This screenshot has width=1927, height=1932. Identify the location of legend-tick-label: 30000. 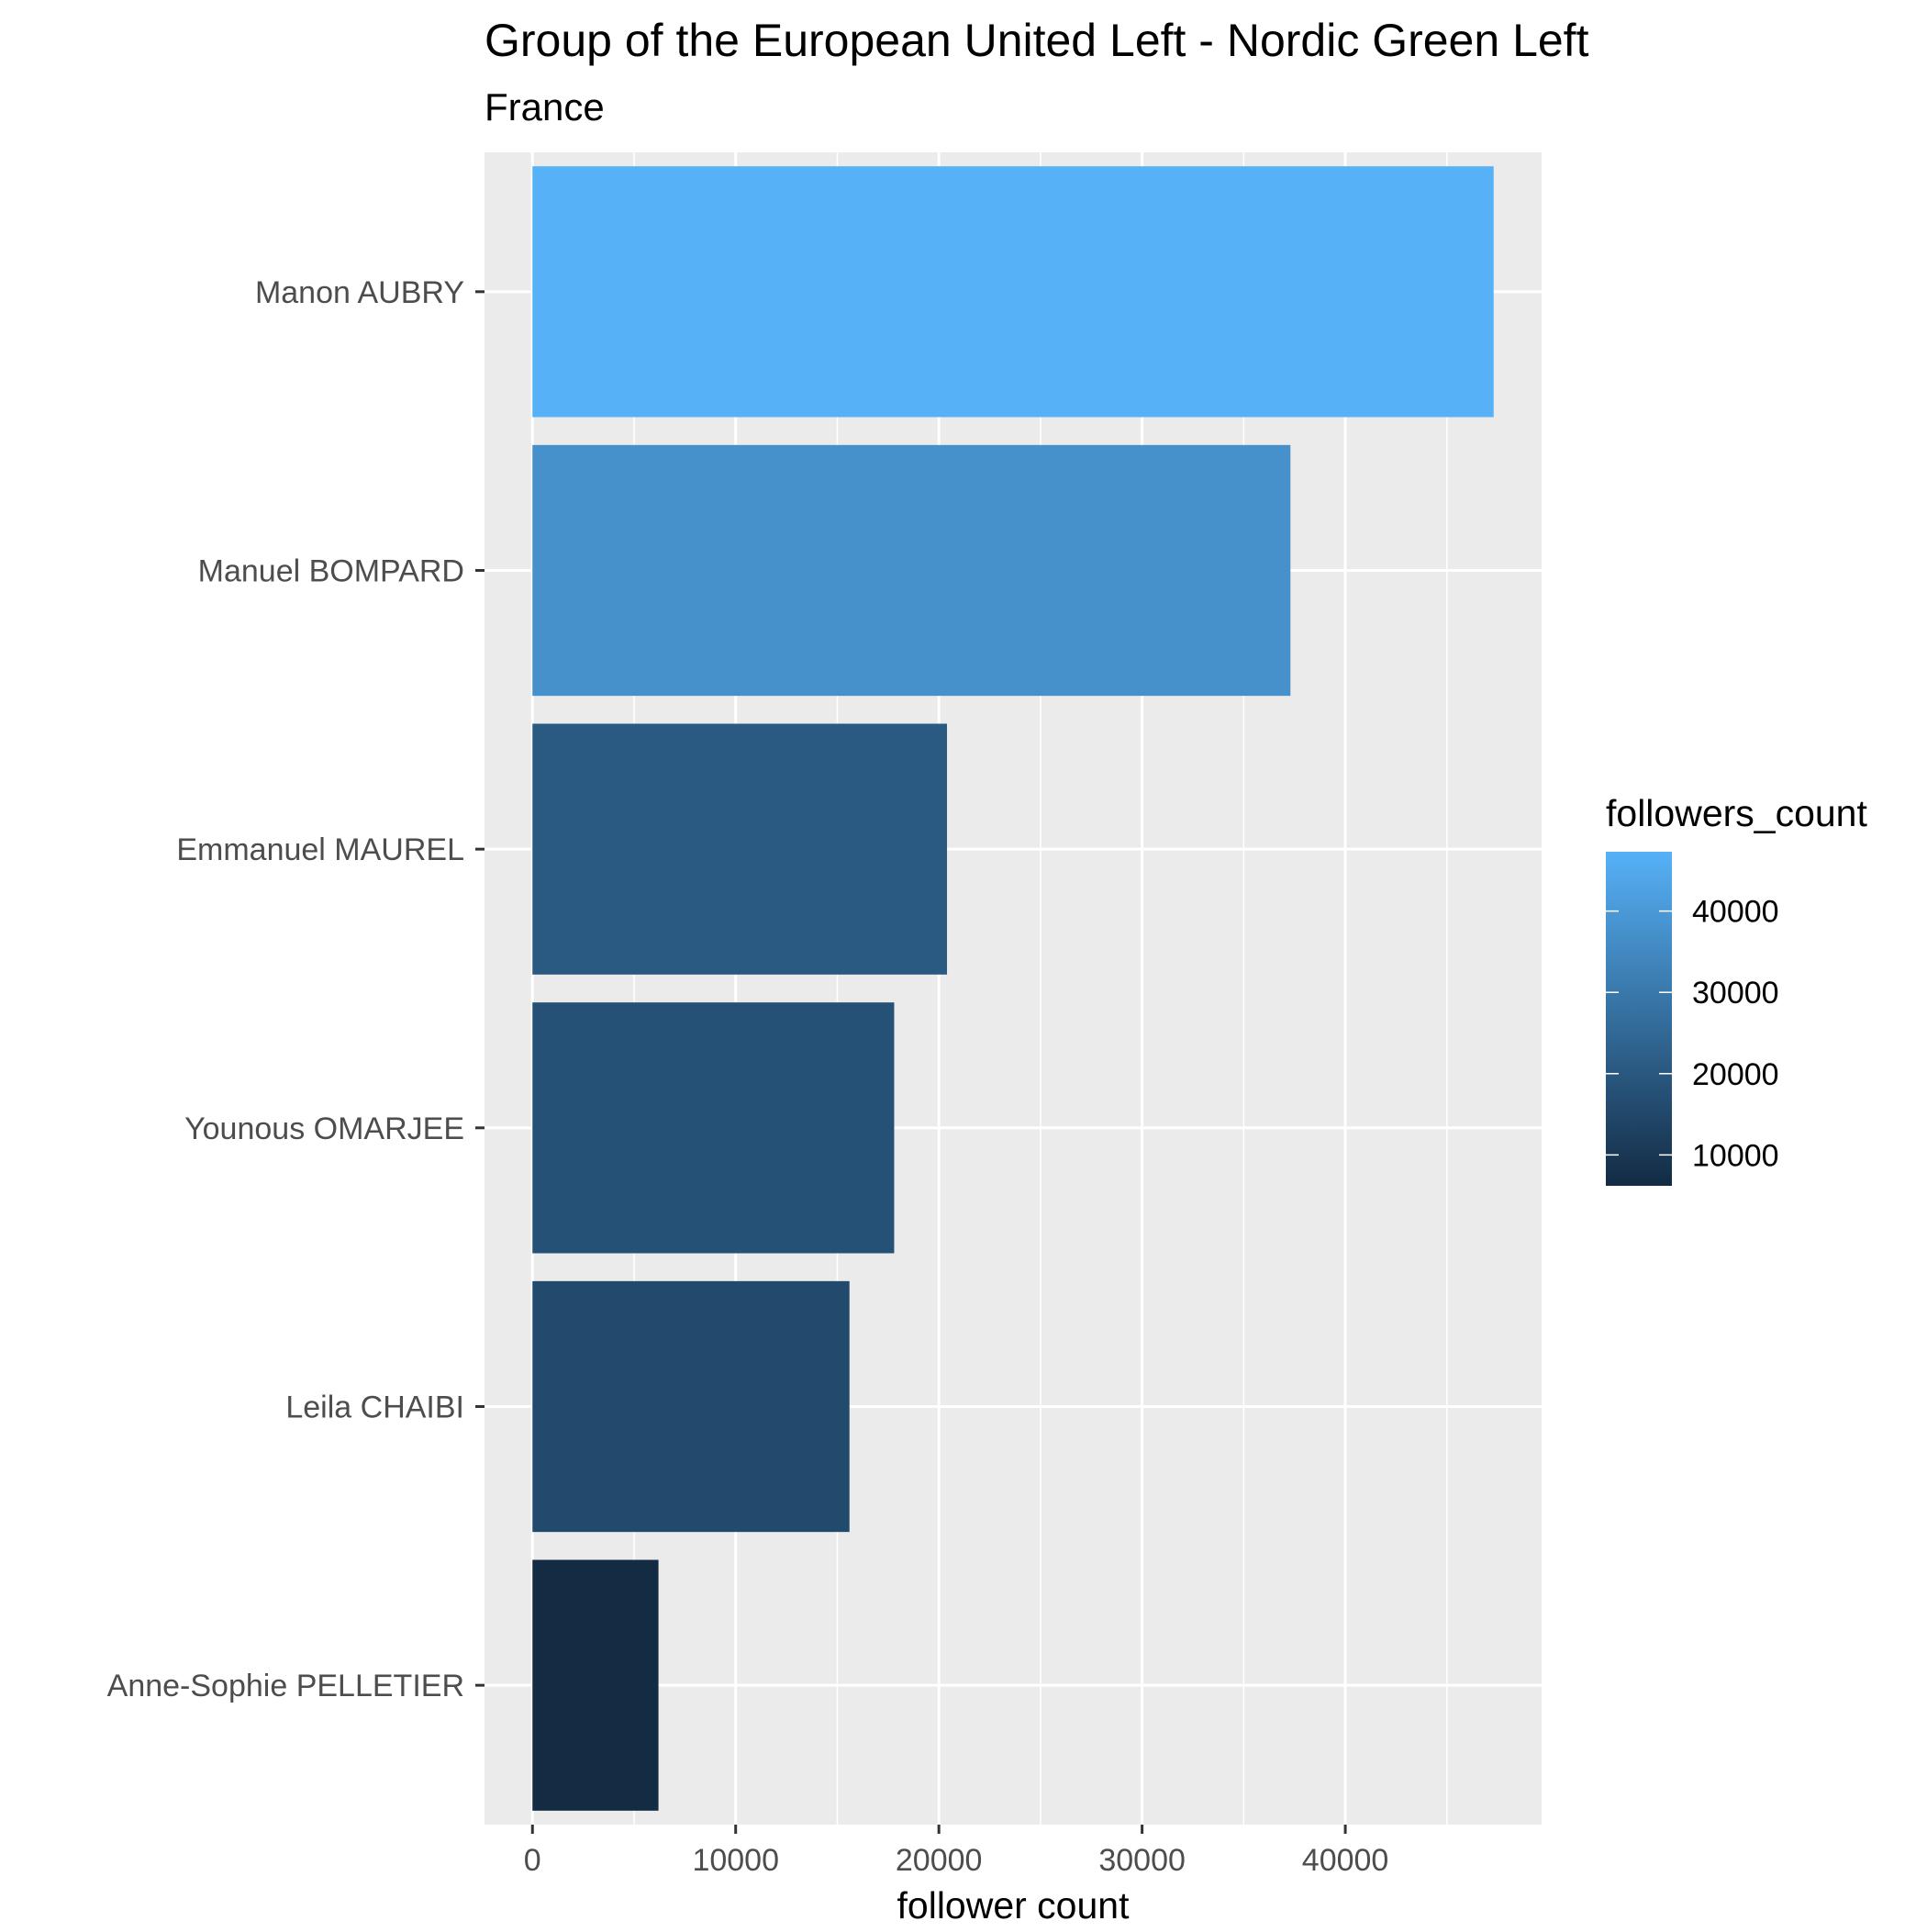
(1735, 993).